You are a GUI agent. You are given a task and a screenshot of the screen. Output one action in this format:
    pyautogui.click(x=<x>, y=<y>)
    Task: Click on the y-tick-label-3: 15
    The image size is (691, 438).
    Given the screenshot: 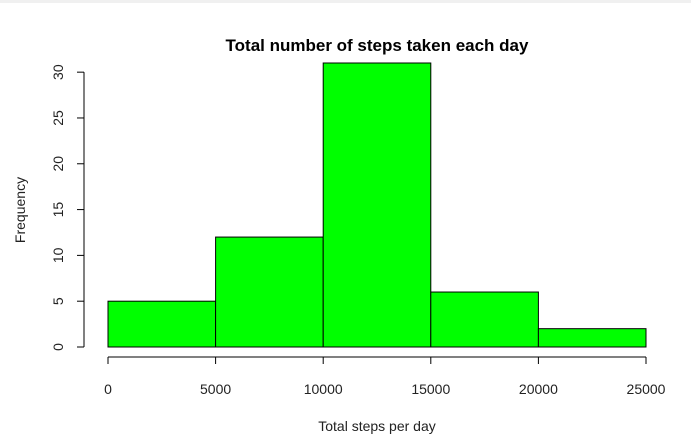 What is the action you would take?
    pyautogui.click(x=58, y=210)
    